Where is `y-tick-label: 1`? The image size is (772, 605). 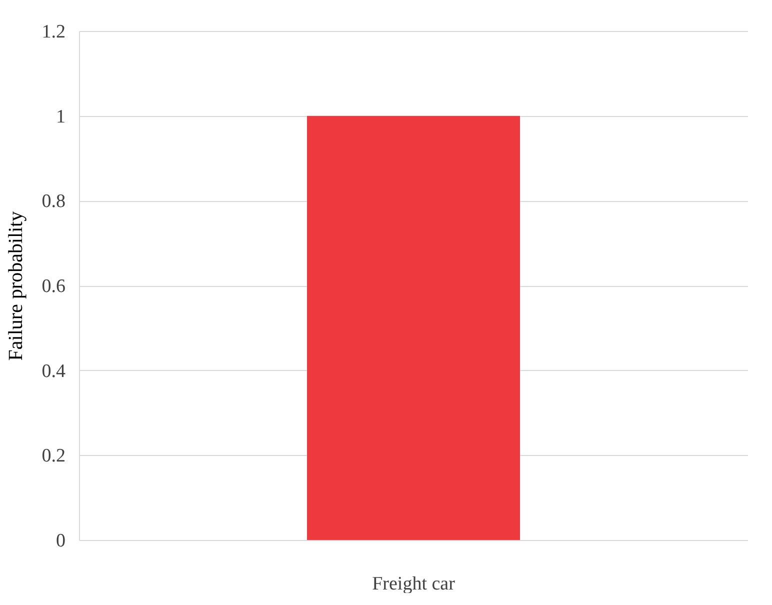 y-tick-label: 1 is located at coordinates (61, 117).